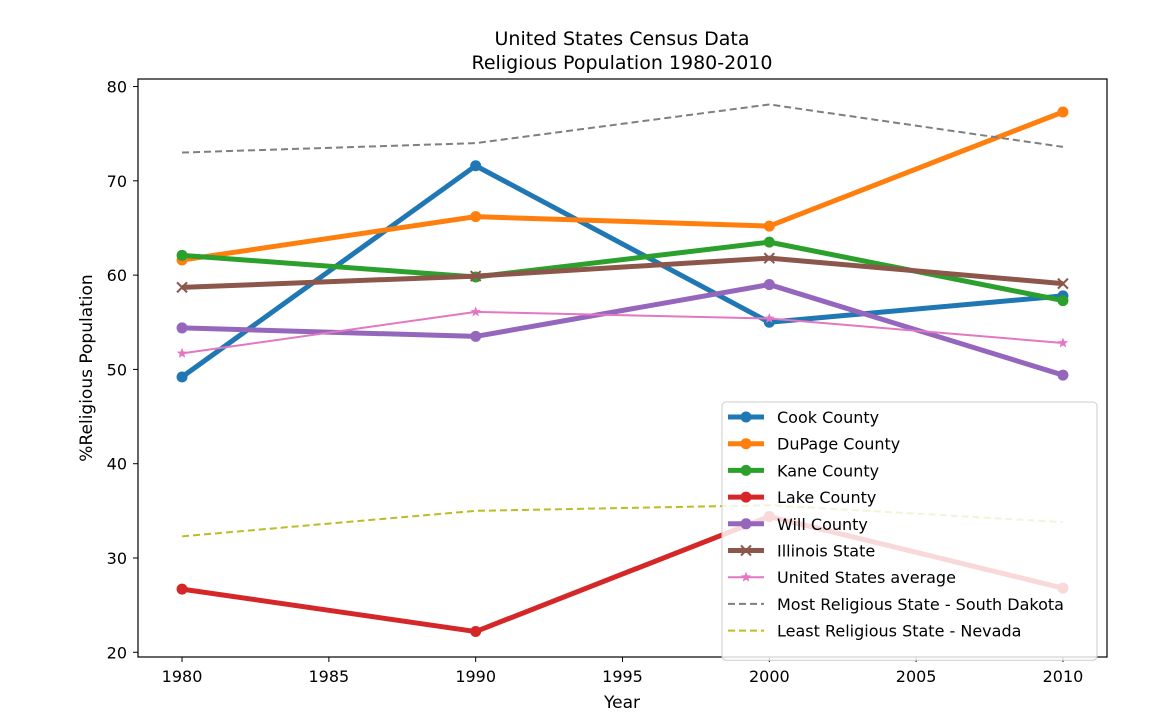 Image resolution: width=1172 pixels, height=724 pixels. Describe the element at coordinates (826, 551) in the screenshot. I see `legend-label: Illinois State` at that location.